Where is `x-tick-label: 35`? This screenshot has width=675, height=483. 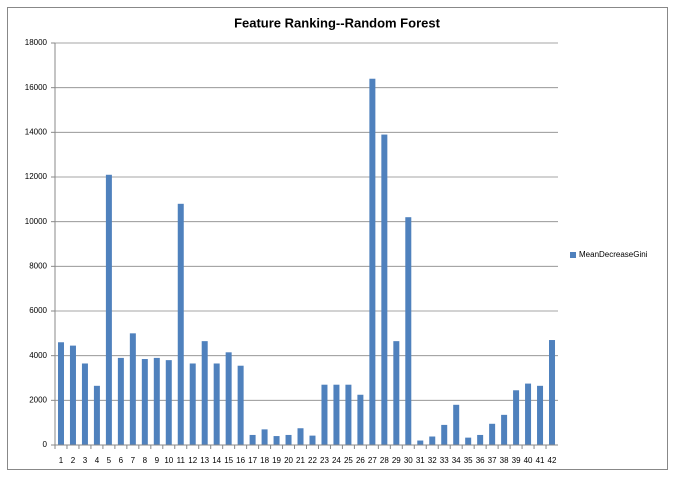 x-tick-label: 35 is located at coordinates (468, 460).